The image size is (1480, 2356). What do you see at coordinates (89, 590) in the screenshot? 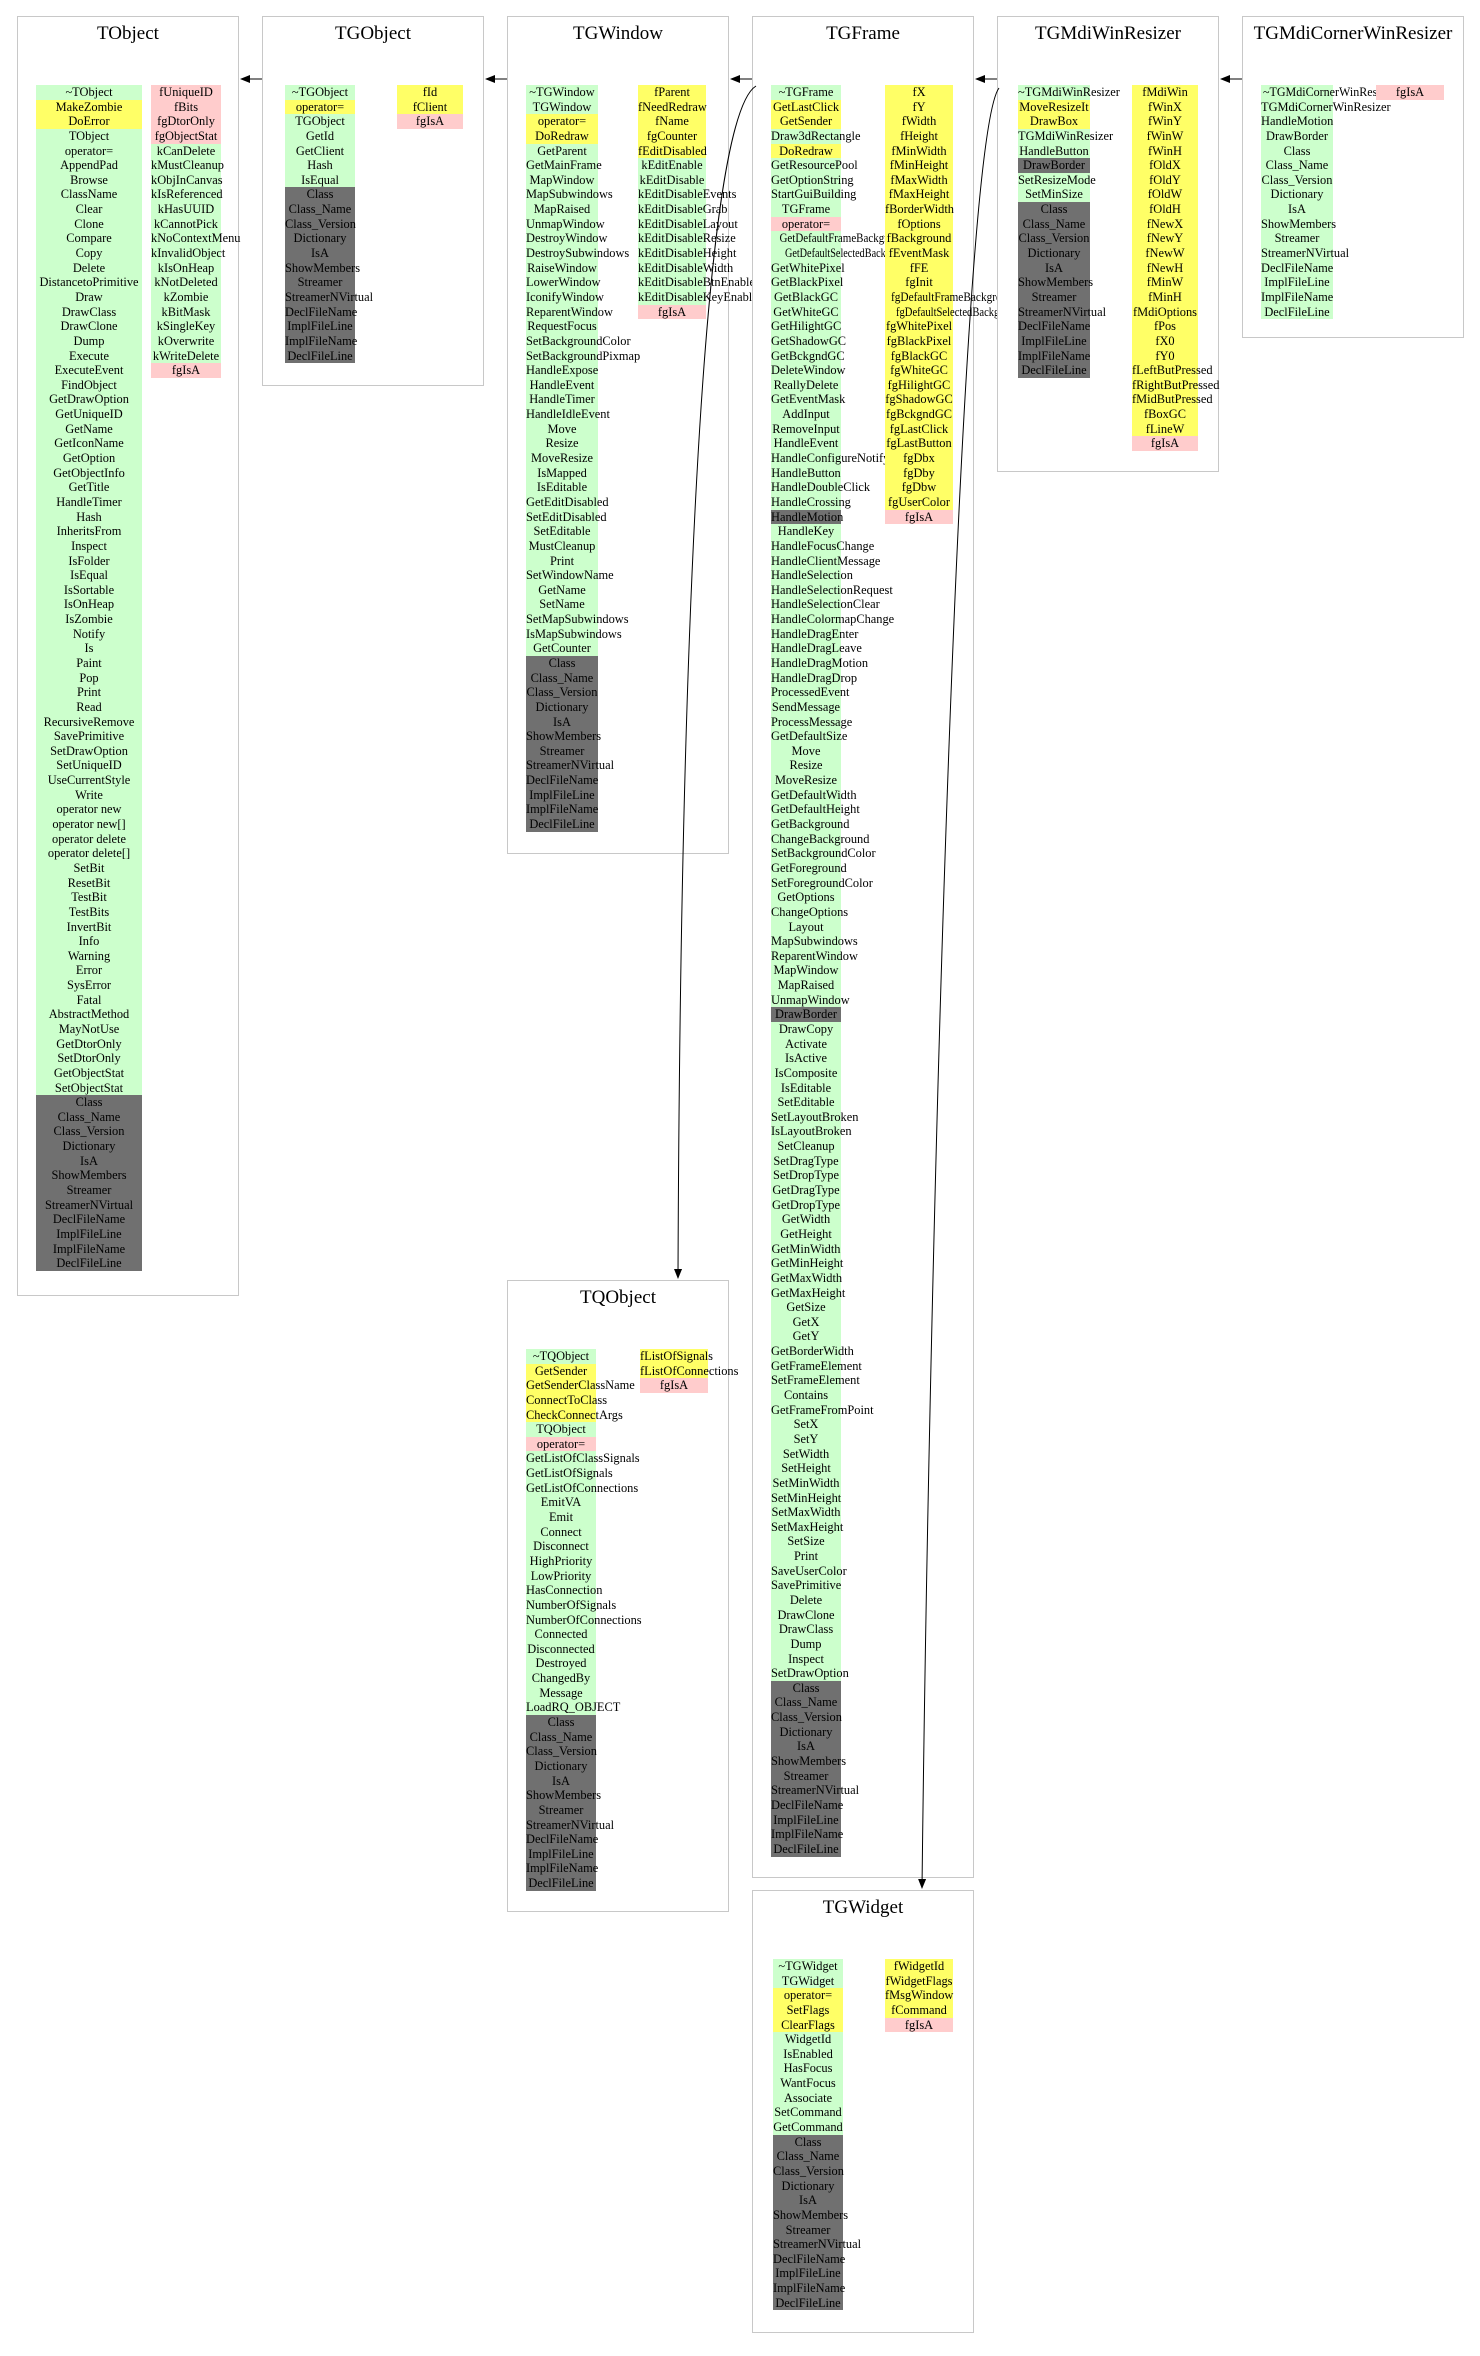
I see `method-item: IsSortable` at bounding box center [89, 590].